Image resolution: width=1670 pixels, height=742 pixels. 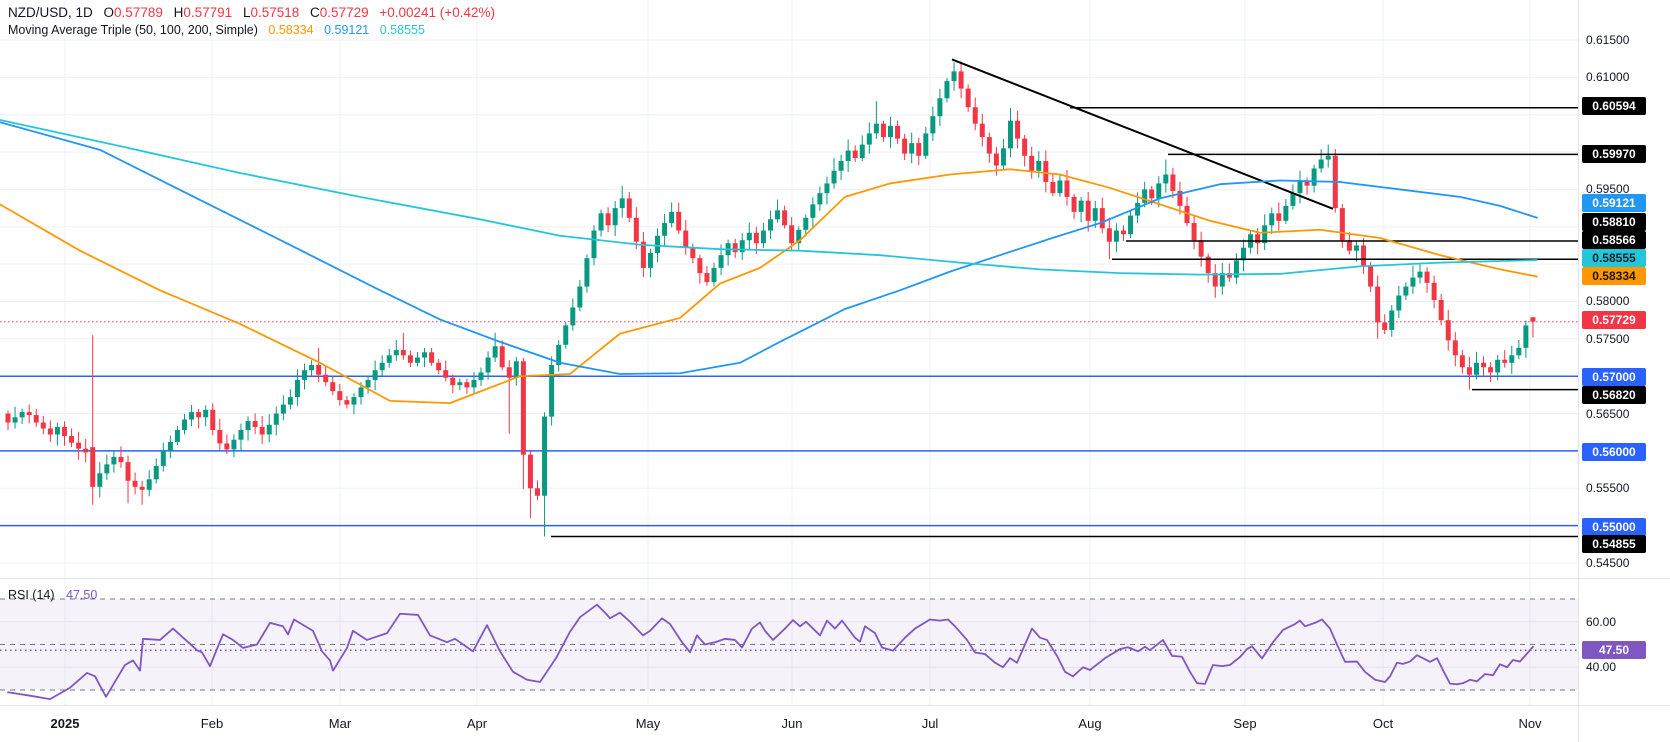 I want to click on price-level-badge: 0.56820, so click(x=1614, y=395).